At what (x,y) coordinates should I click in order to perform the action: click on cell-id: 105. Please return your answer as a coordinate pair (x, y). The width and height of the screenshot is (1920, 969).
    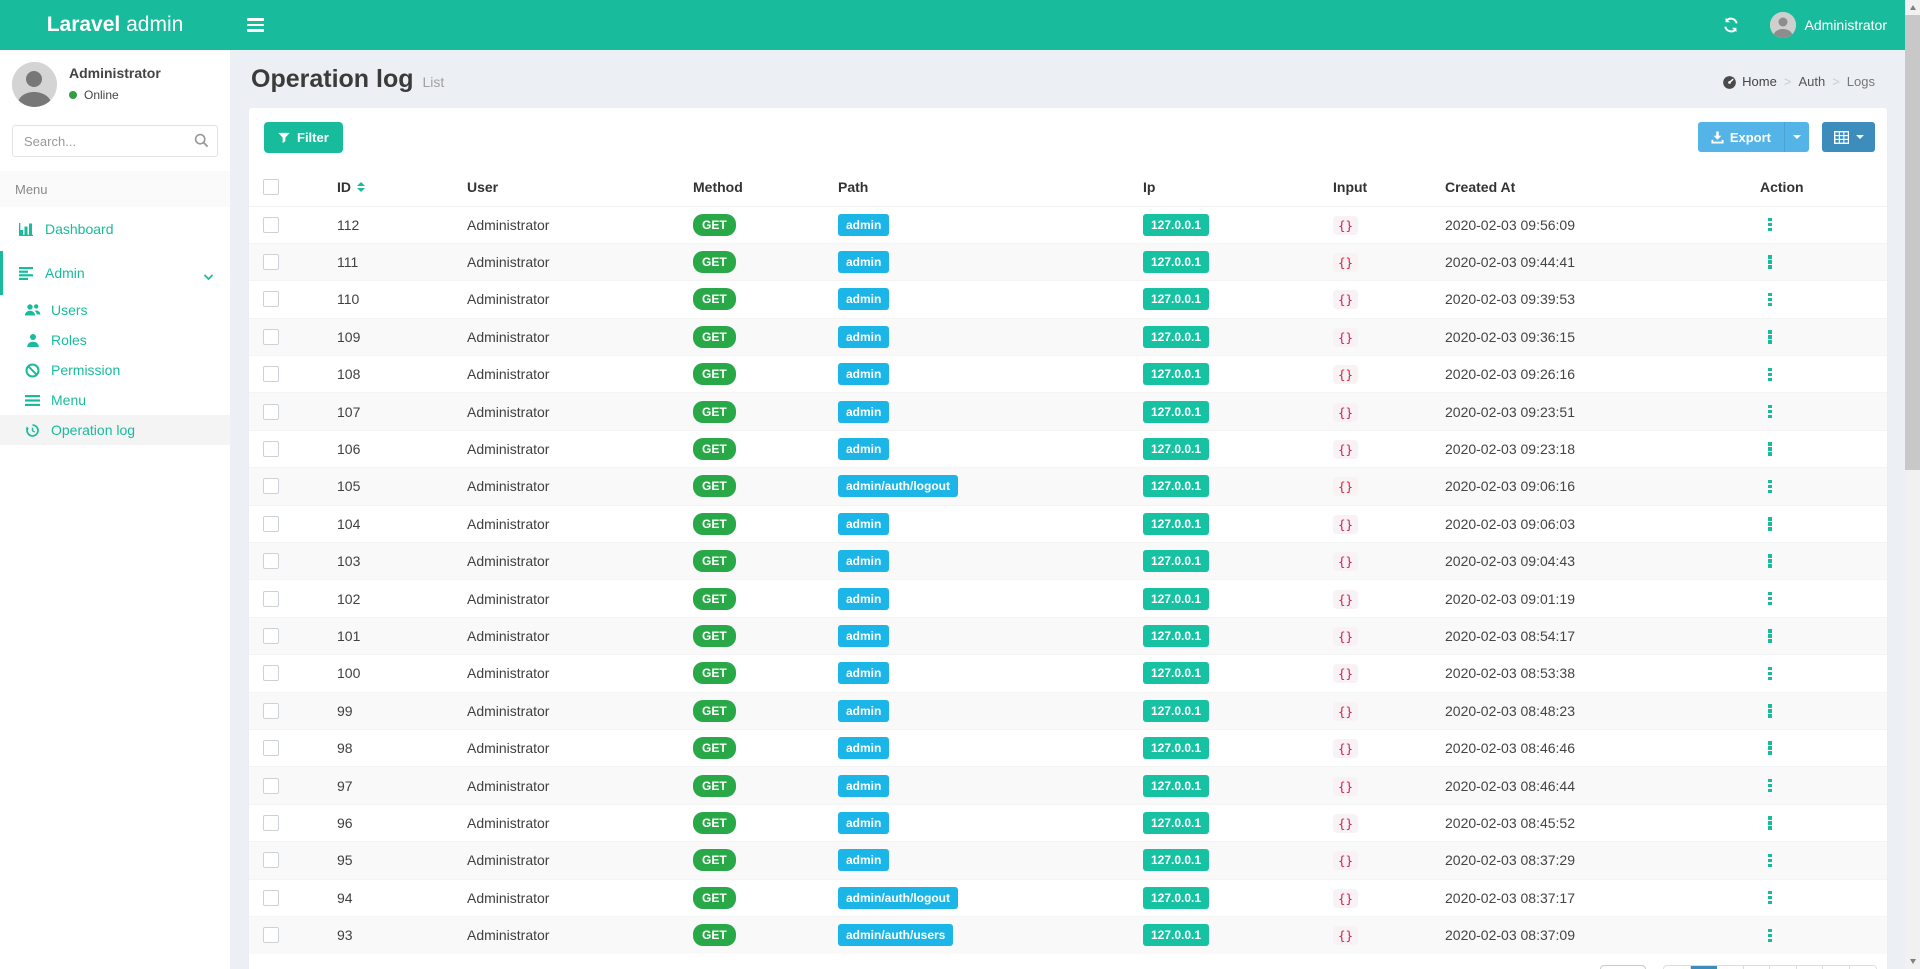
    Looking at the image, I should click on (394, 486).